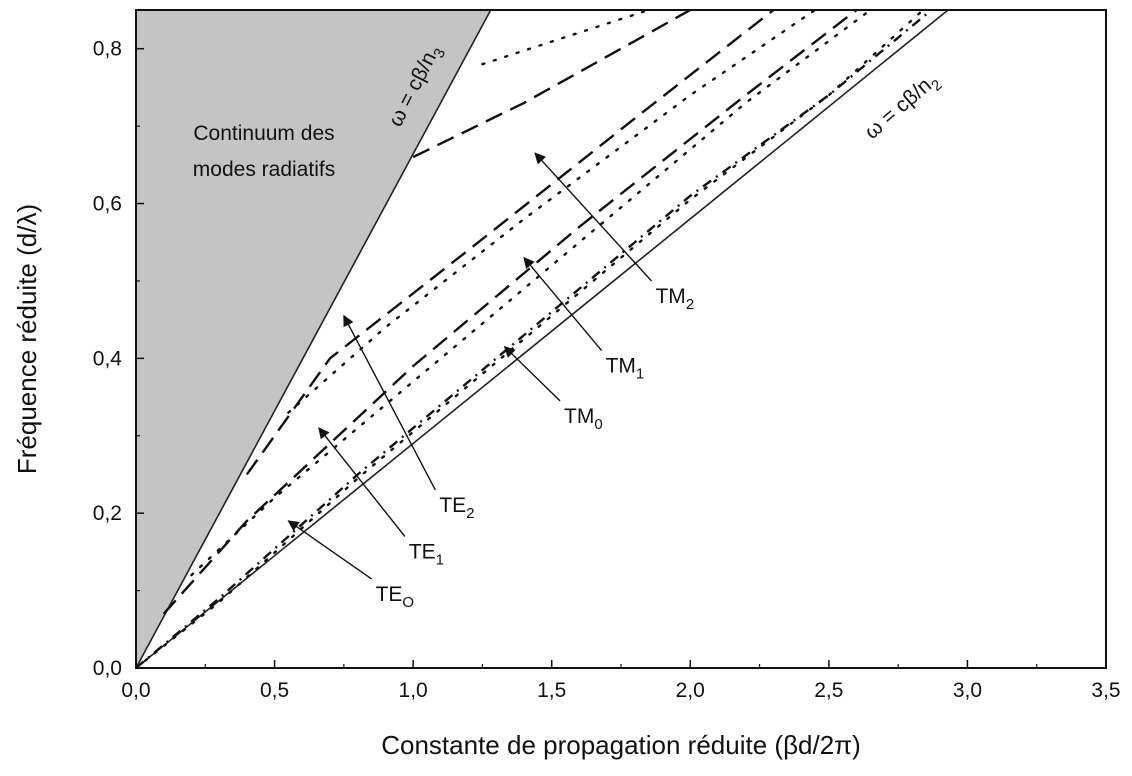 The height and width of the screenshot is (776, 1132). Describe the element at coordinates (274, 690) in the screenshot. I see `x-tick-label: 0,5` at that location.